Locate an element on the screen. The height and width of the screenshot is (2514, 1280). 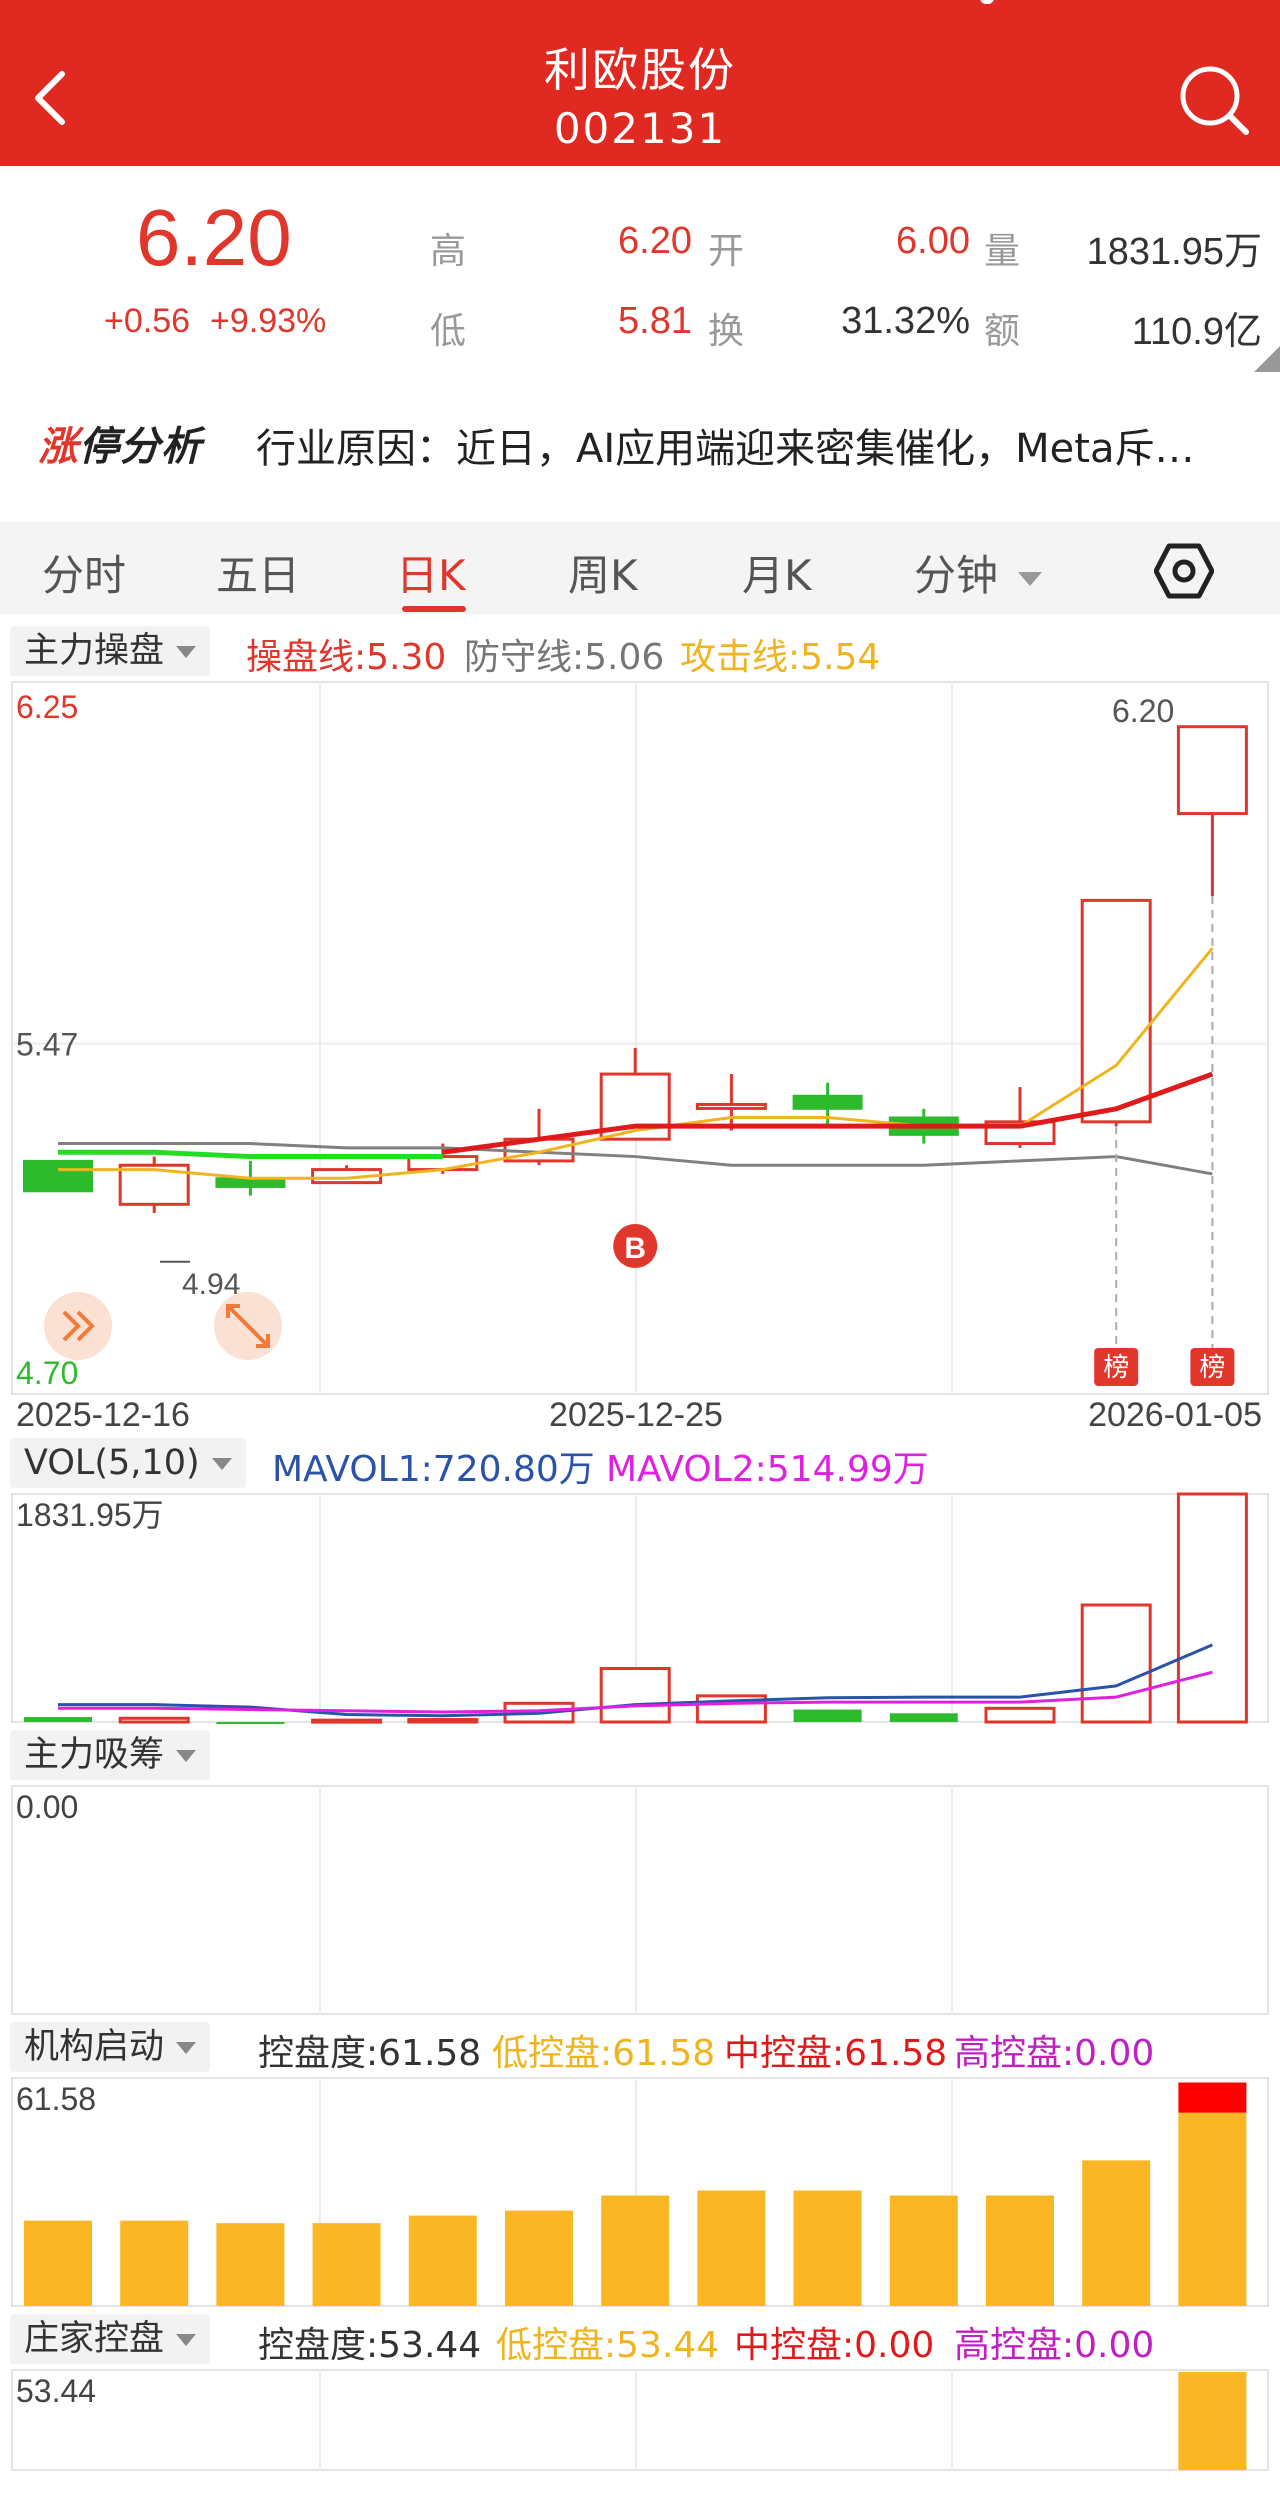
banker-bar is located at coordinates (1212, 2421).